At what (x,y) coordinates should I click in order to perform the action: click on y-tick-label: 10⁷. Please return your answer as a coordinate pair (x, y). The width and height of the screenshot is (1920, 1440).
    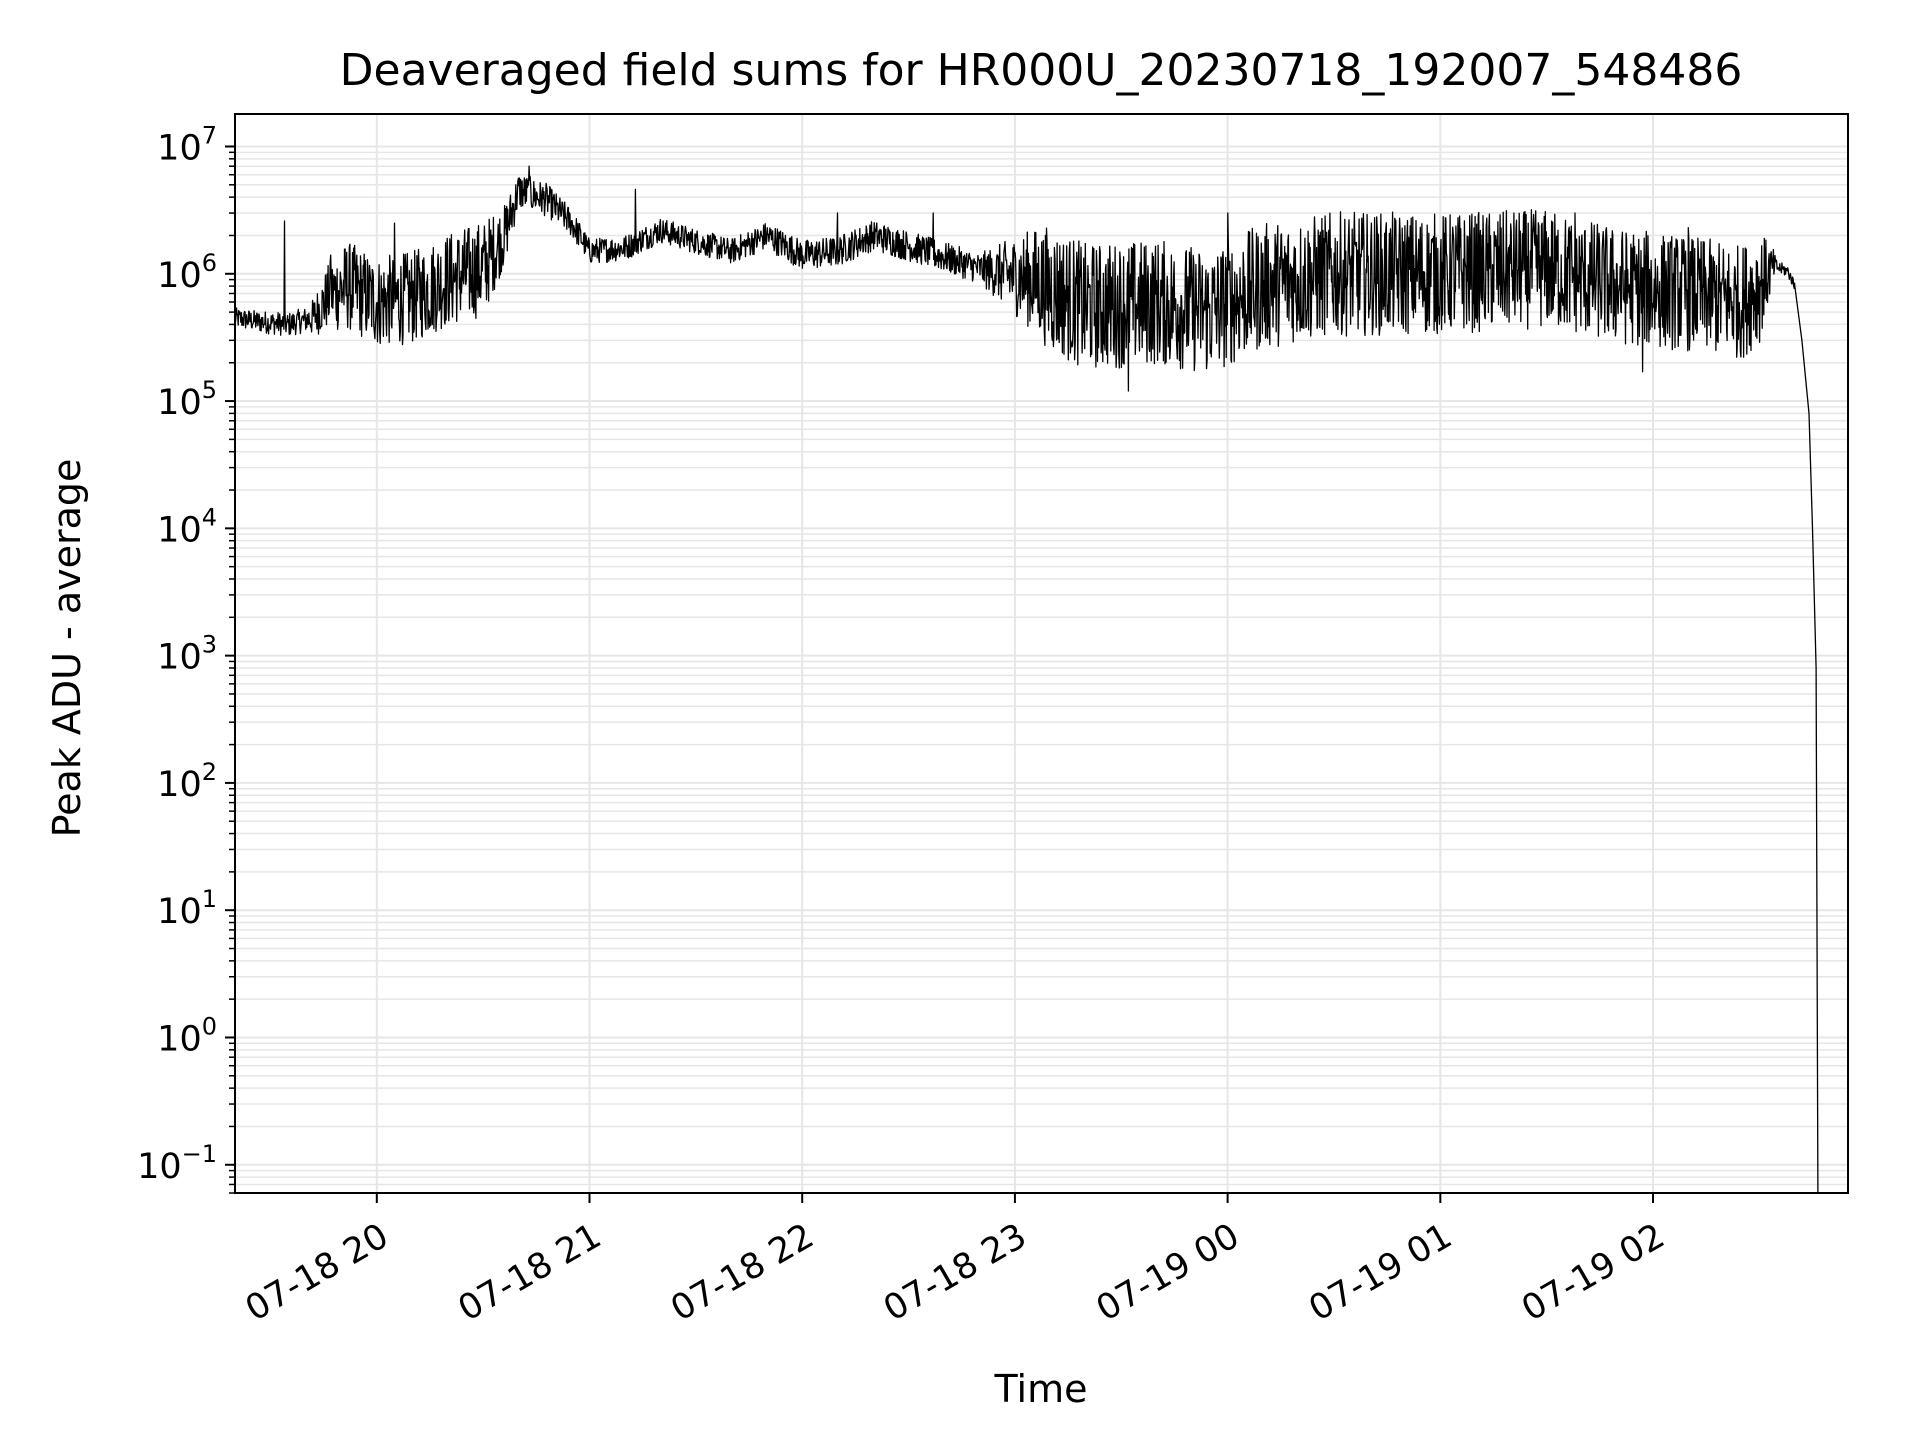
    Looking at the image, I should click on (187, 144).